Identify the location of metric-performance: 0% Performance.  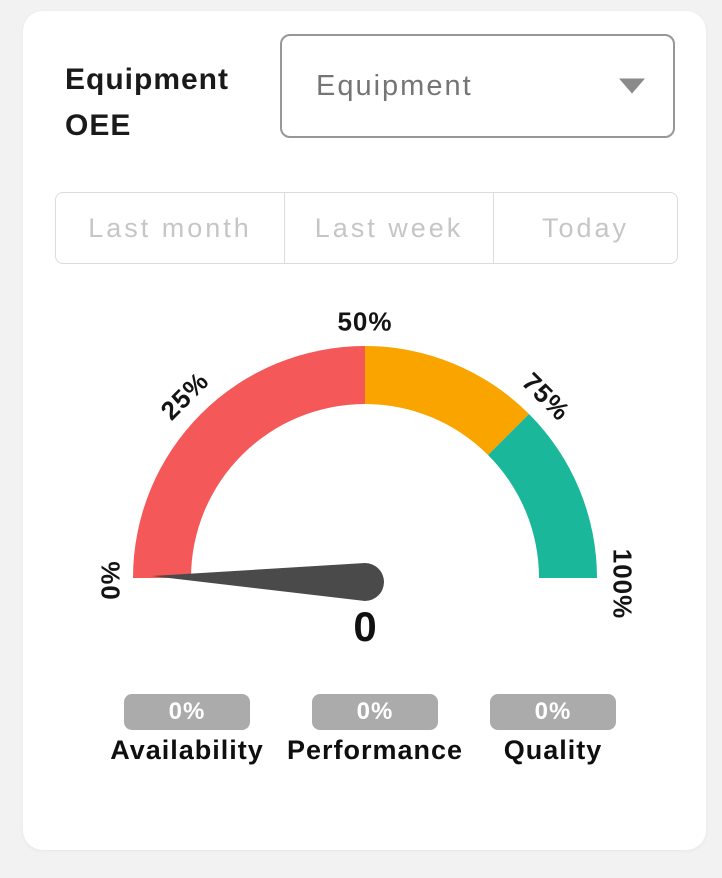
(375, 730).